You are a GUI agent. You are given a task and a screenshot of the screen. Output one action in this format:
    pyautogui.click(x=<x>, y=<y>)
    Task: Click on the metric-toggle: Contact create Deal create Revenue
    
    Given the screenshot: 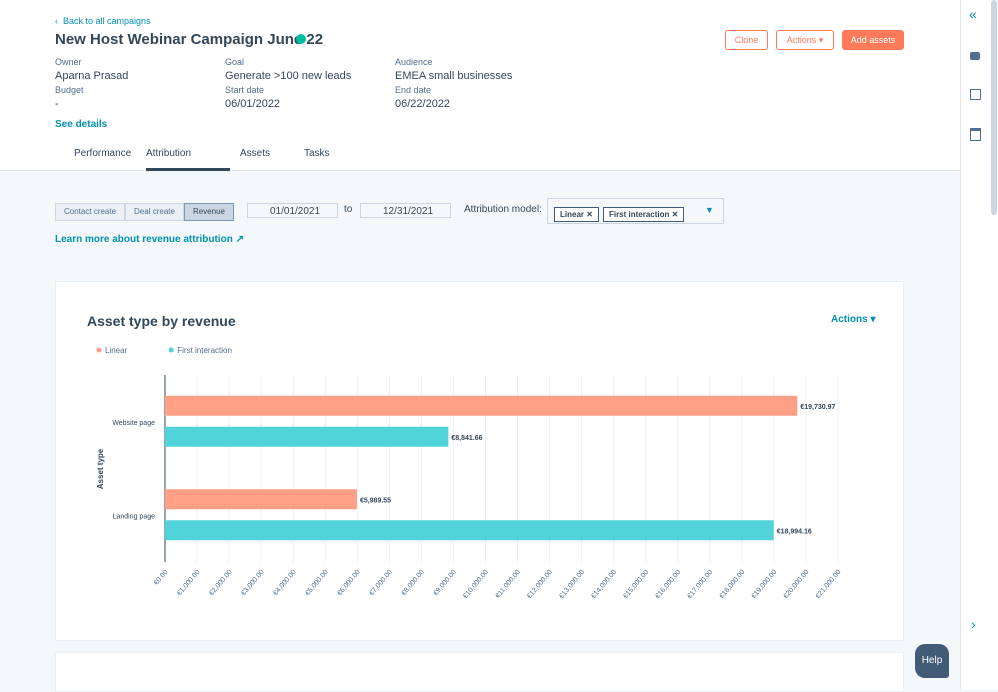 What is the action you would take?
    pyautogui.click(x=144, y=212)
    